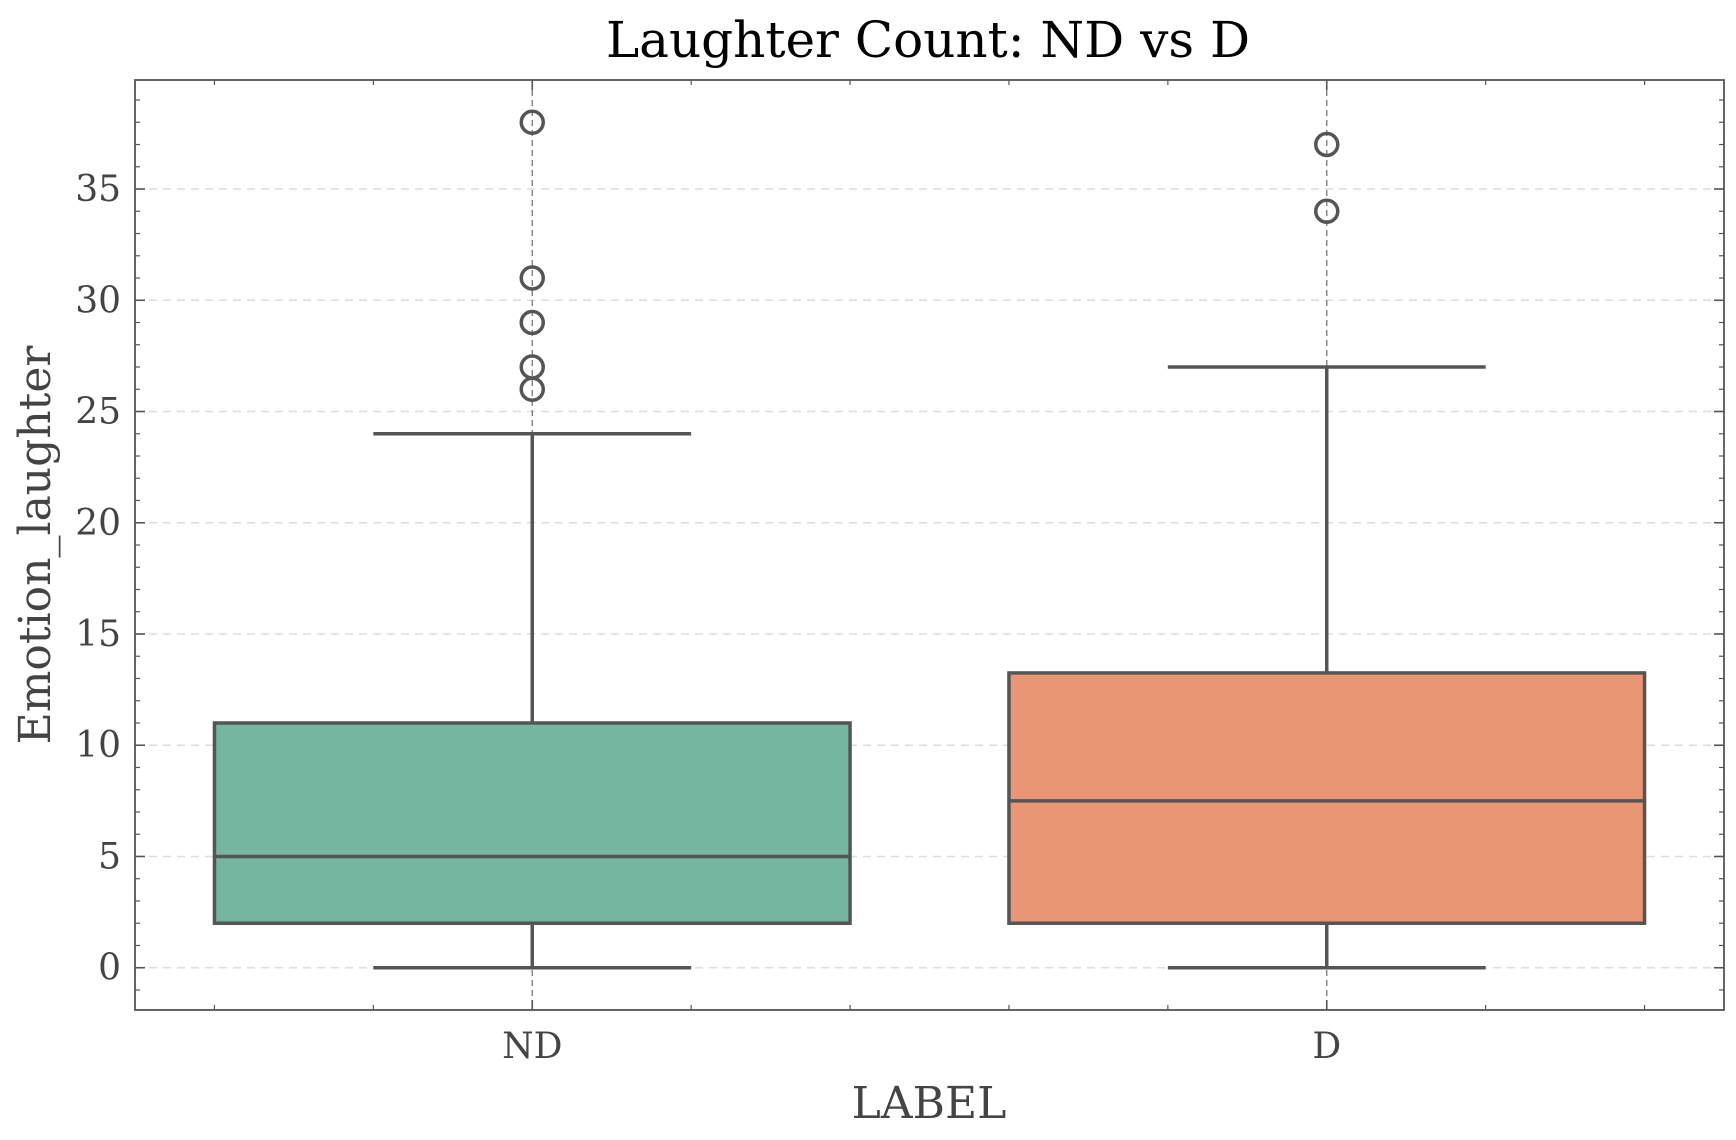 This screenshot has width=1736, height=1140. I want to click on y-tick-label: 30, so click(98, 300).